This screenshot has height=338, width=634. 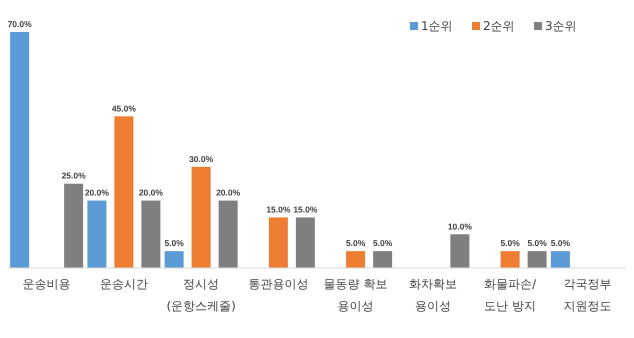 I want to click on legend-label: 1순위, so click(x=437, y=26).